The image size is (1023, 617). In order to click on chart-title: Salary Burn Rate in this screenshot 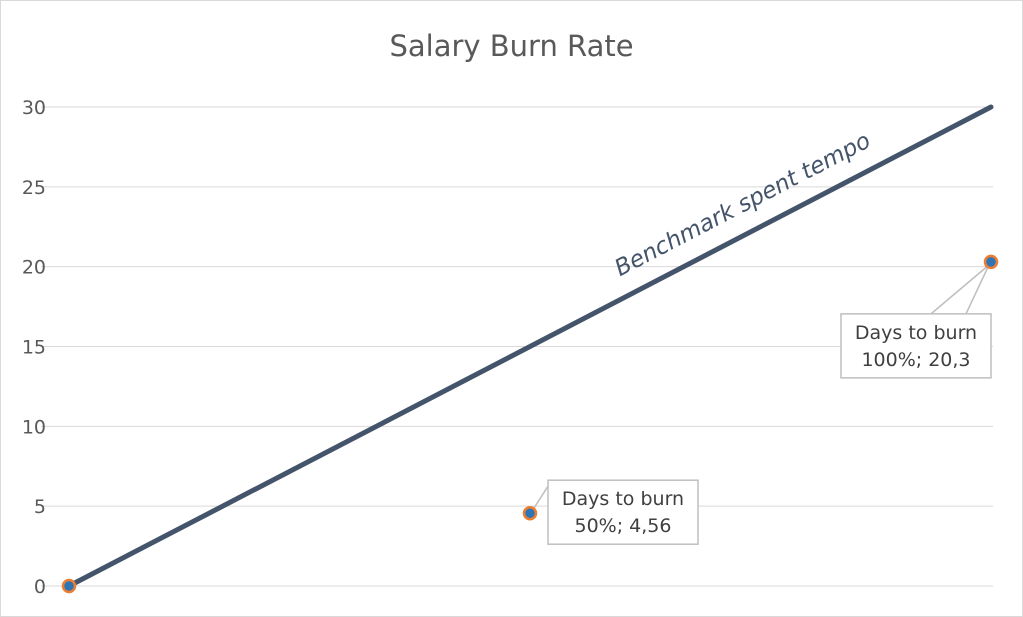, I will do `click(511, 46)`.